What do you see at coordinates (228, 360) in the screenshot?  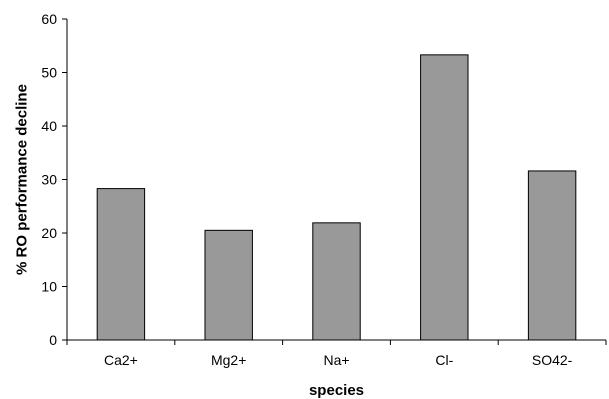 I see `x-tick-label: Mg2+` at bounding box center [228, 360].